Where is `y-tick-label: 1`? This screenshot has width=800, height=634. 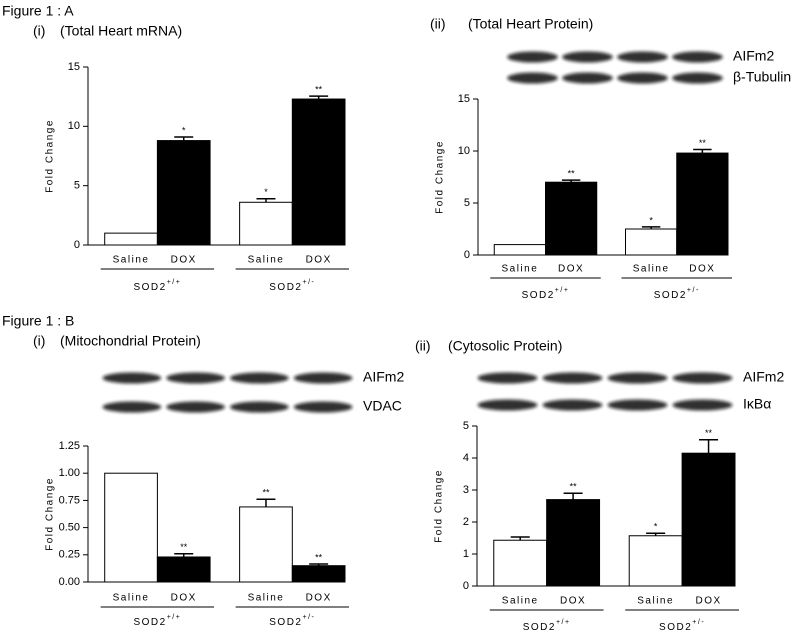
y-tick-label: 1 is located at coordinates (466, 554).